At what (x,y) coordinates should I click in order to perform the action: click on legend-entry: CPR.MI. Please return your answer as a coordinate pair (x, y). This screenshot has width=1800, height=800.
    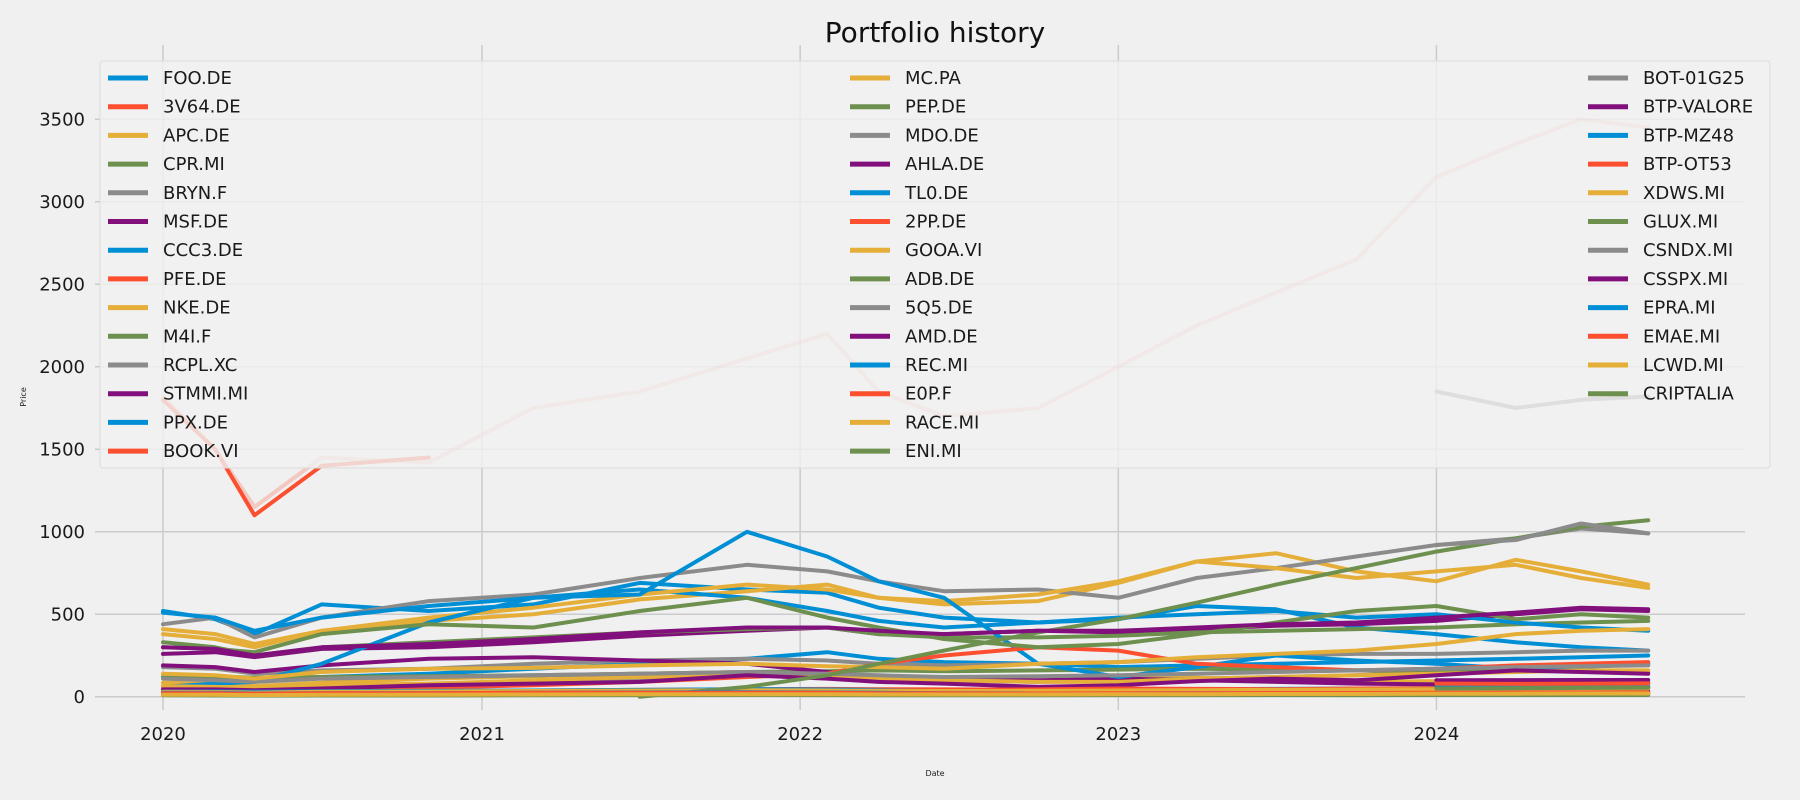
    Looking at the image, I should click on (194, 164).